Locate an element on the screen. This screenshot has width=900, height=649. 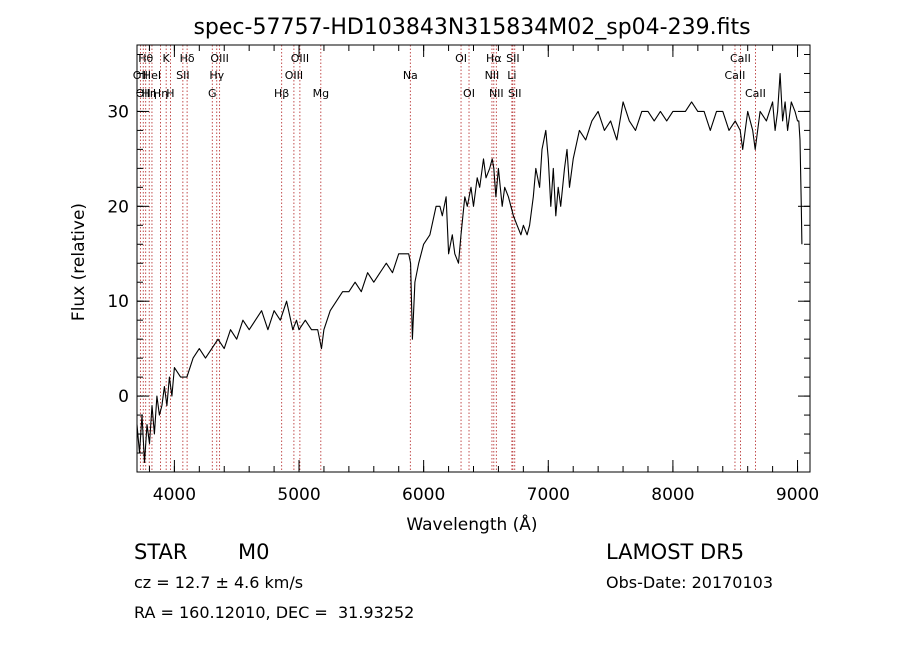
redshift-velocity: cz = 12.7 ± 4.6 km/s is located at coordinates (219, 582).